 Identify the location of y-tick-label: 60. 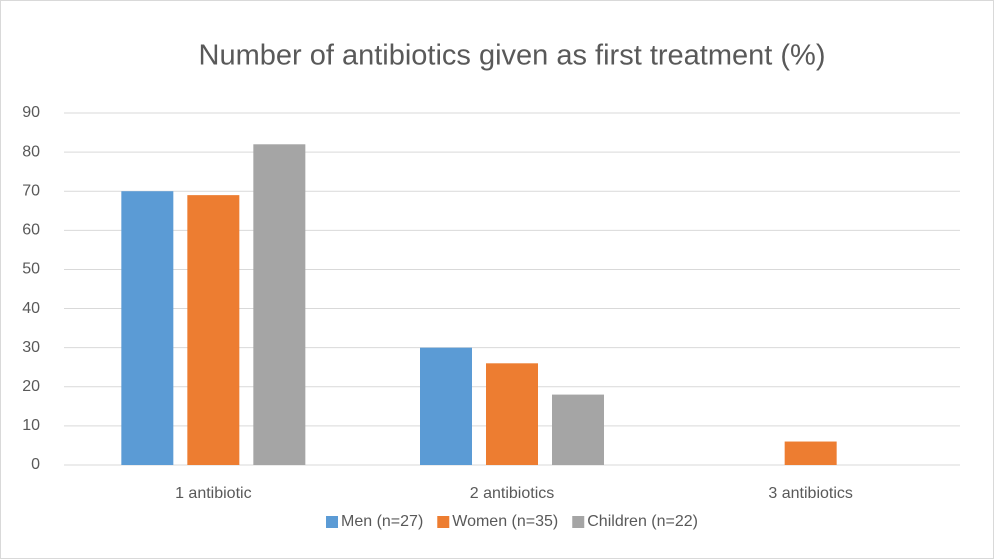
(31, 230).